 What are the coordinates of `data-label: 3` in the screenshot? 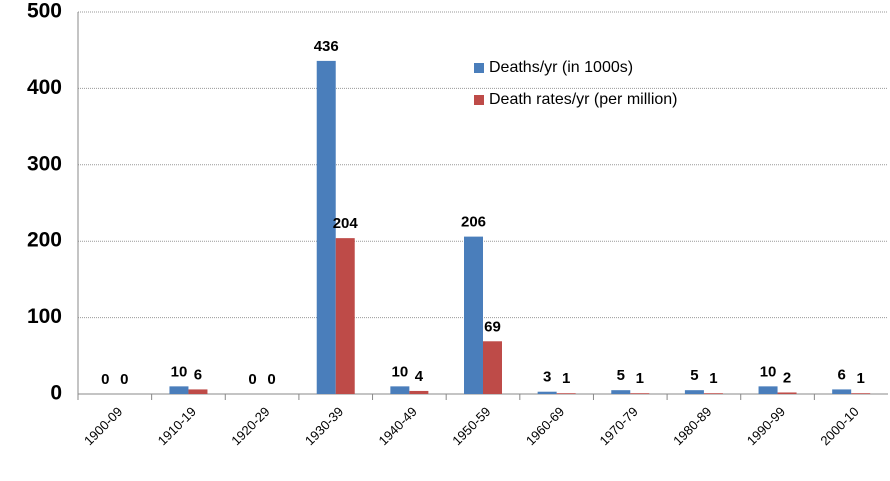 It's located at (547, 377).